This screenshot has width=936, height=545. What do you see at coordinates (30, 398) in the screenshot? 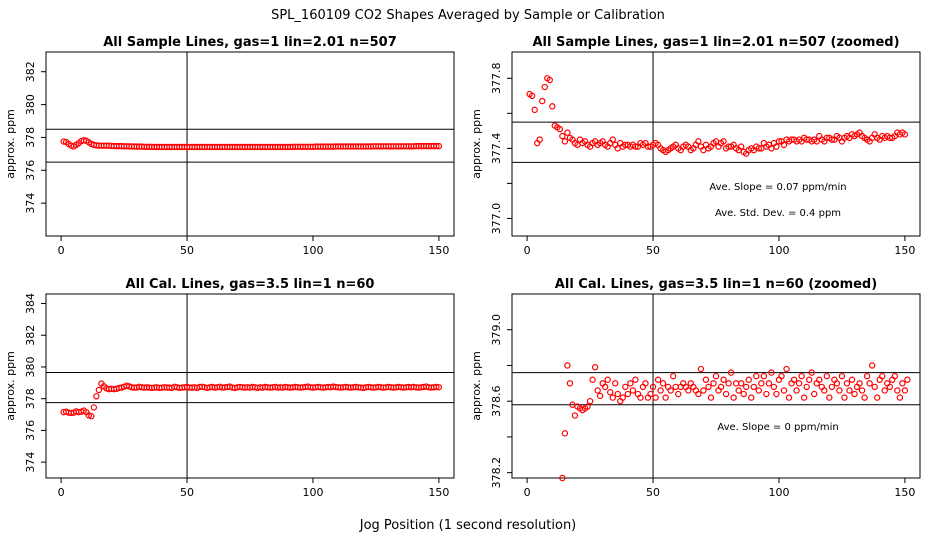
I see `y-tick-label: 378` at bounding box center [30, 398].